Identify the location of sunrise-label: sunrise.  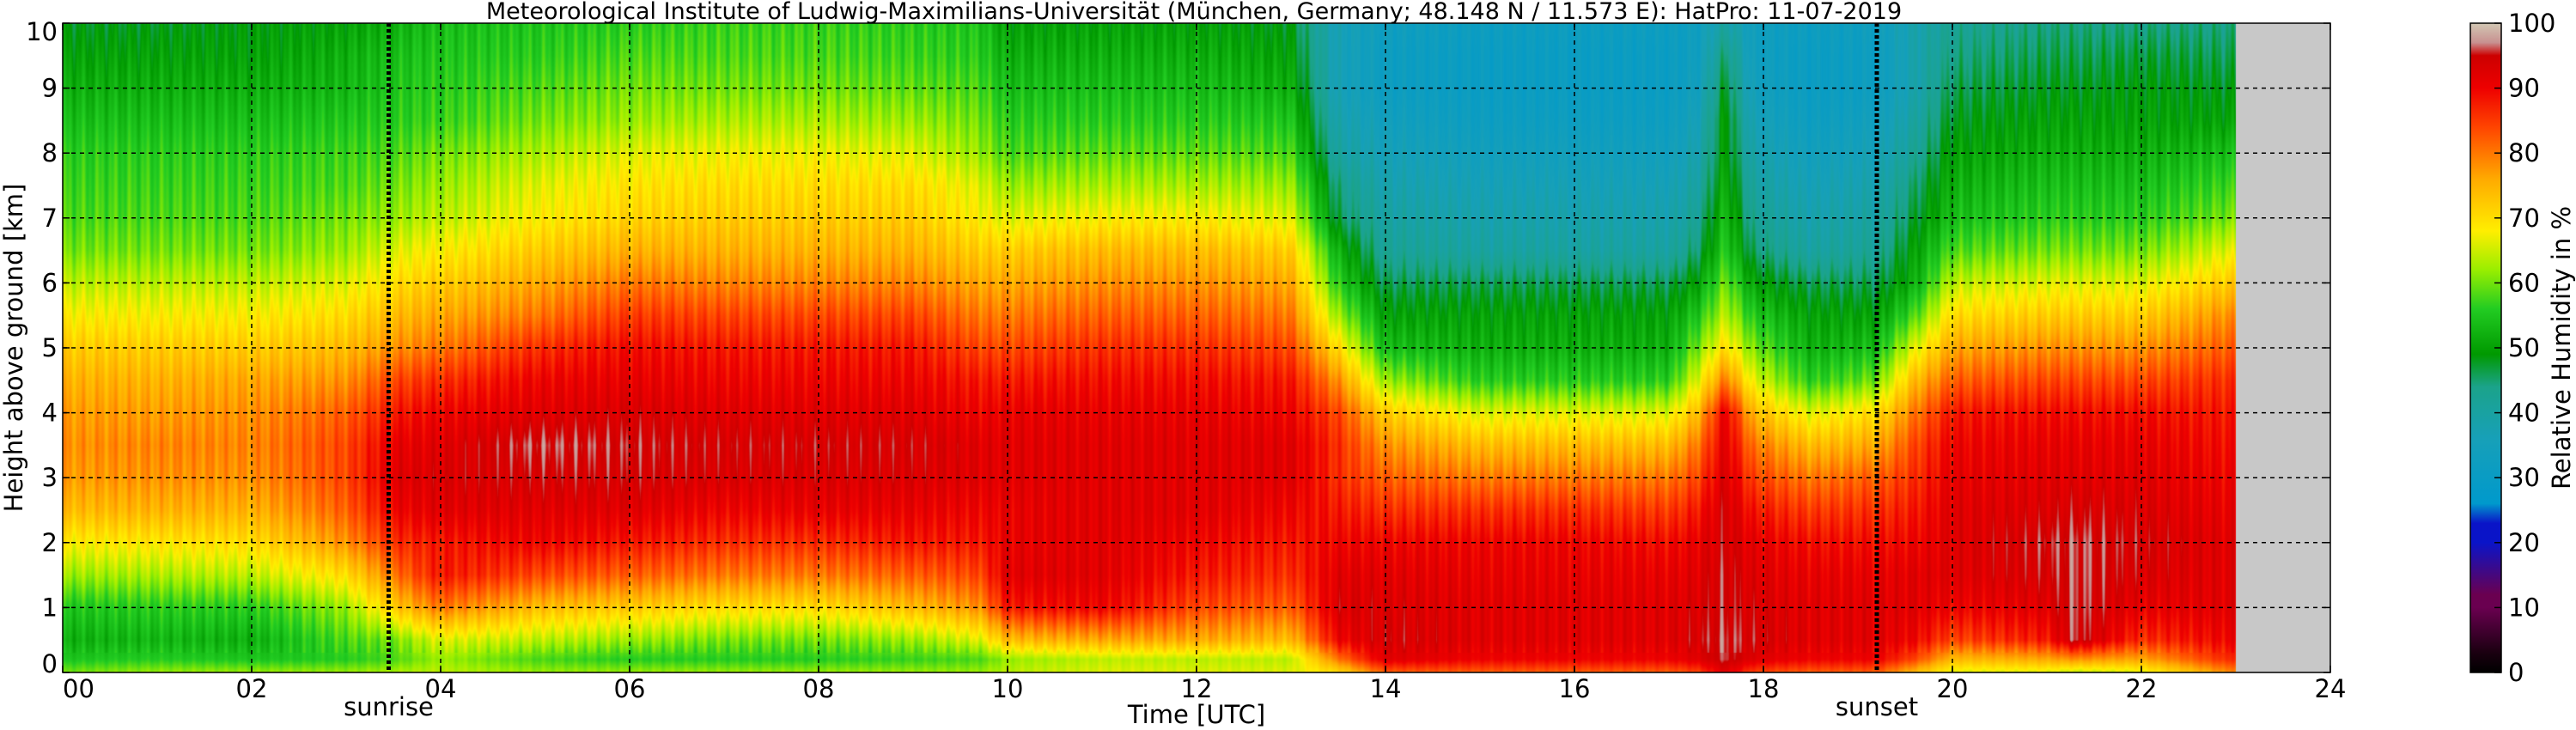
(389, 706).